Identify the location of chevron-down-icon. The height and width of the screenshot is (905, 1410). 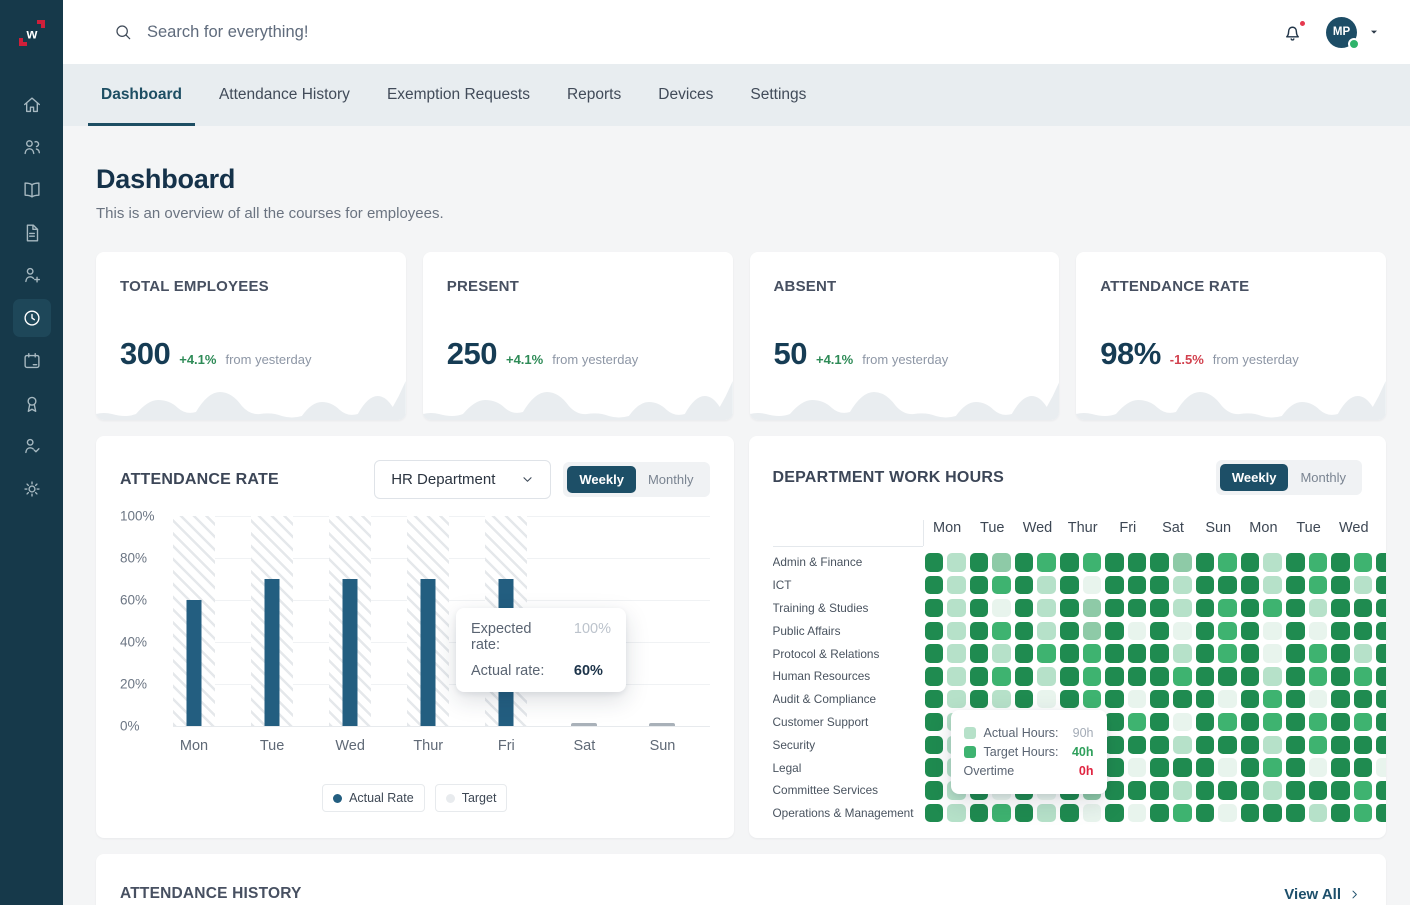
(1374, 32).